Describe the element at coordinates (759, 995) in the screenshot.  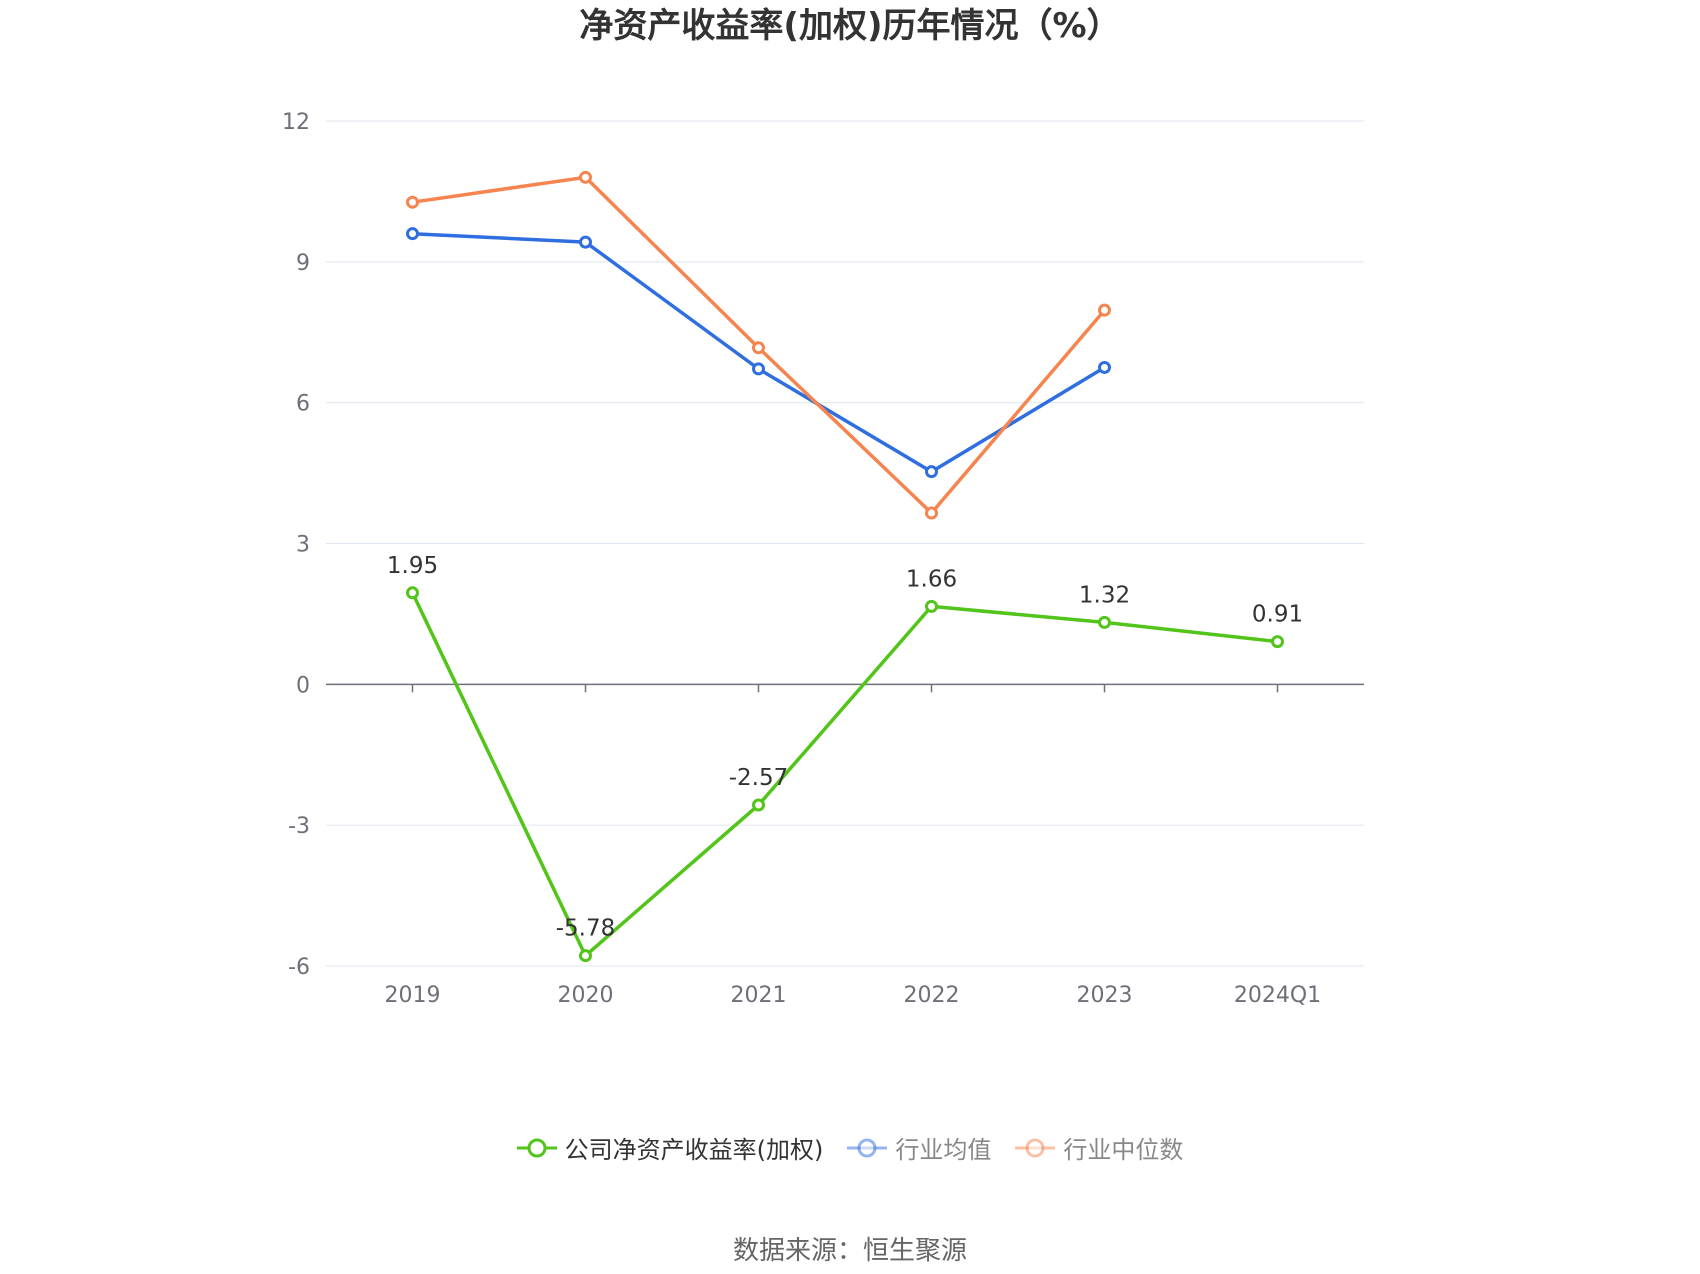
I see `x-tick-label: 2021` at that location.